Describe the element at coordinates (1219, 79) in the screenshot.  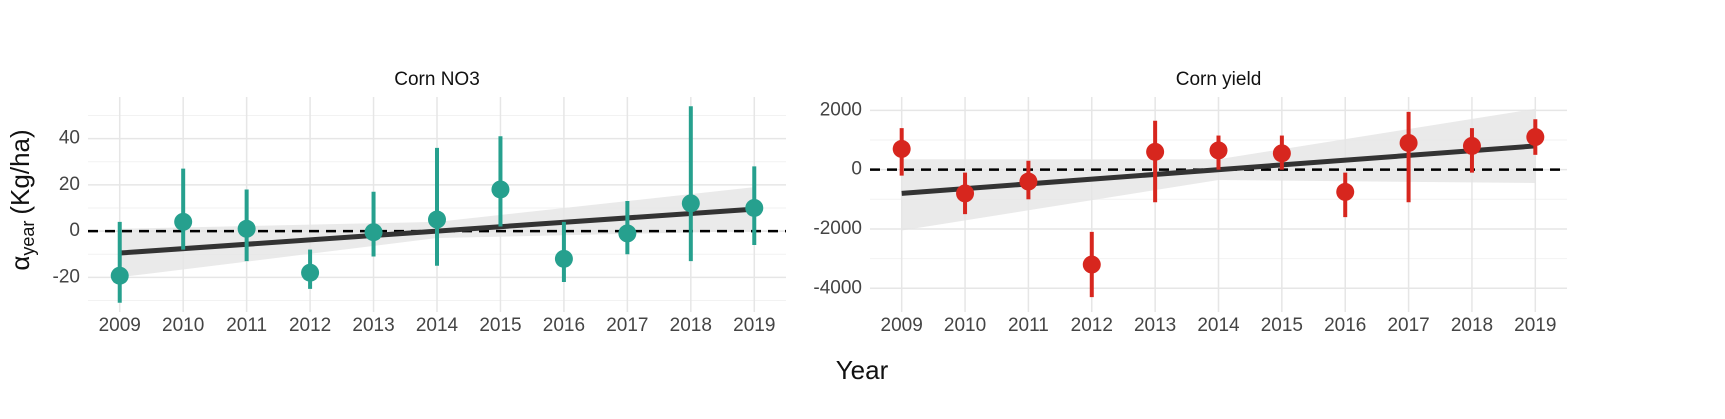
I see `panel-title: Corn yield` at that location.